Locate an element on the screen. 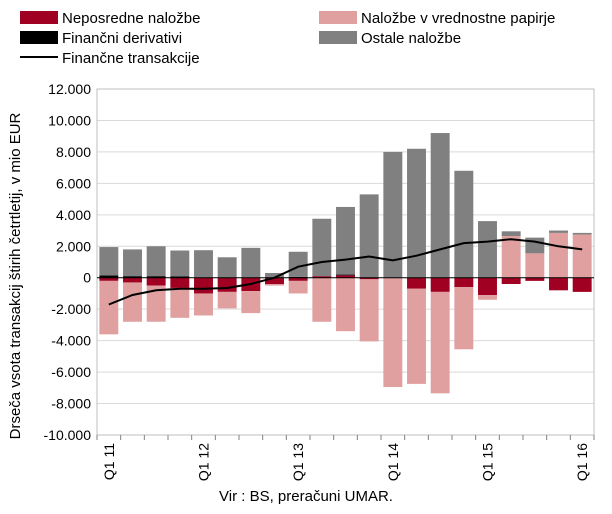 The image size is (612, 514). legend-label: Ostale naložbe is located at coordinates (411, 38).